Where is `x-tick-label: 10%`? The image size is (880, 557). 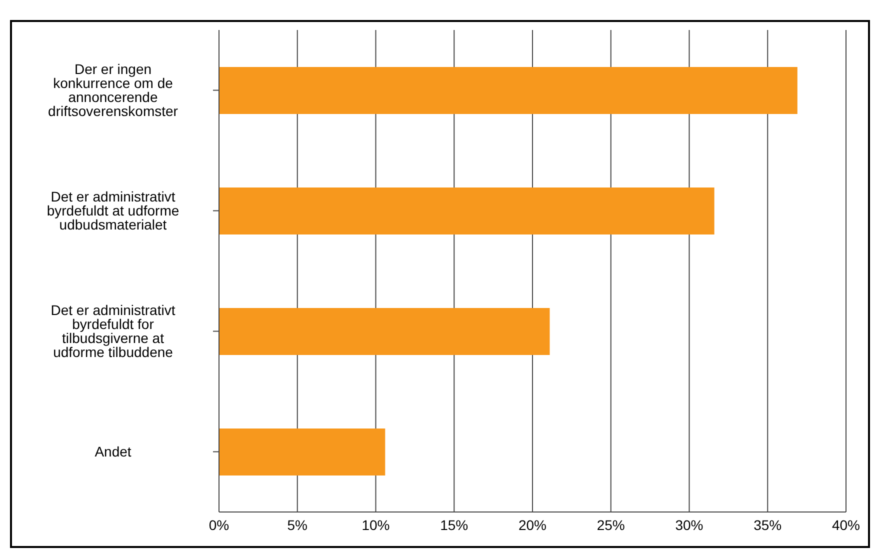 x-tick-label: 10% is located at coordinates (376, 524).